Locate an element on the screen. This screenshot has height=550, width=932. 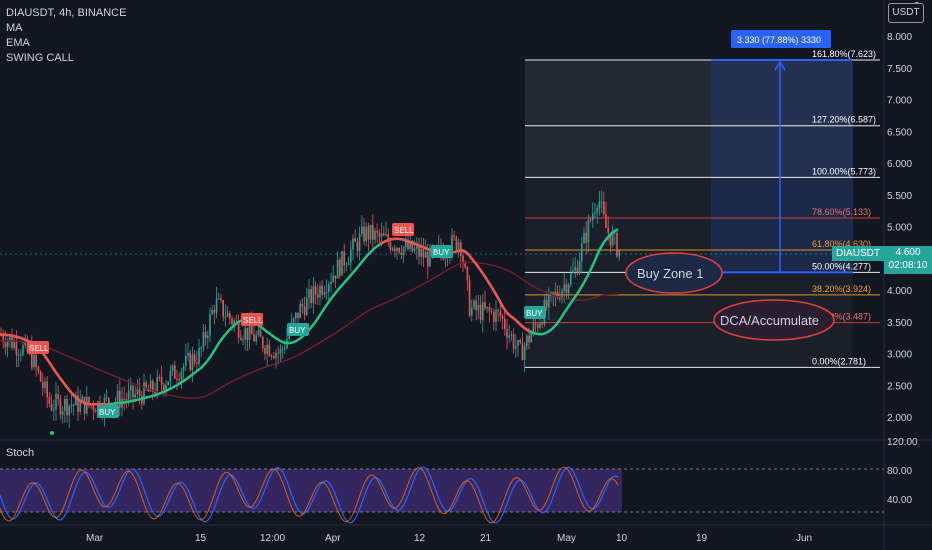
buy-zone-text: Buy Zone 1 is located at coordinates (670, 273).